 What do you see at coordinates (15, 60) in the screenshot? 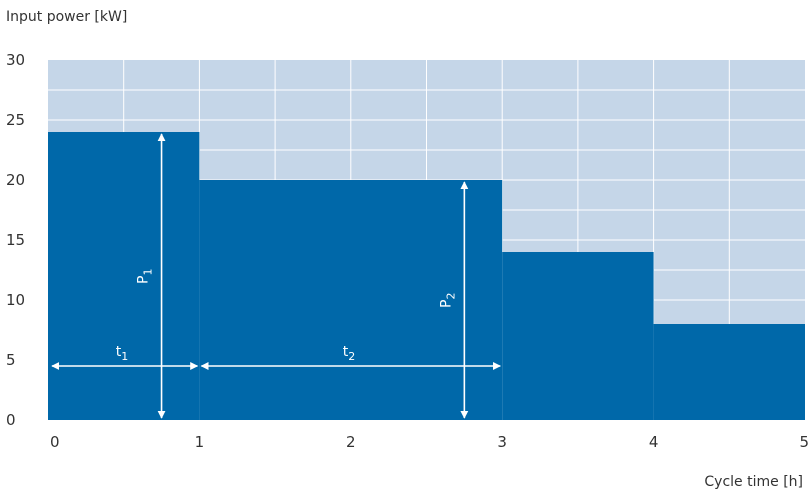
I see `y-tick-label: 30` at bounding box center [15, 60].